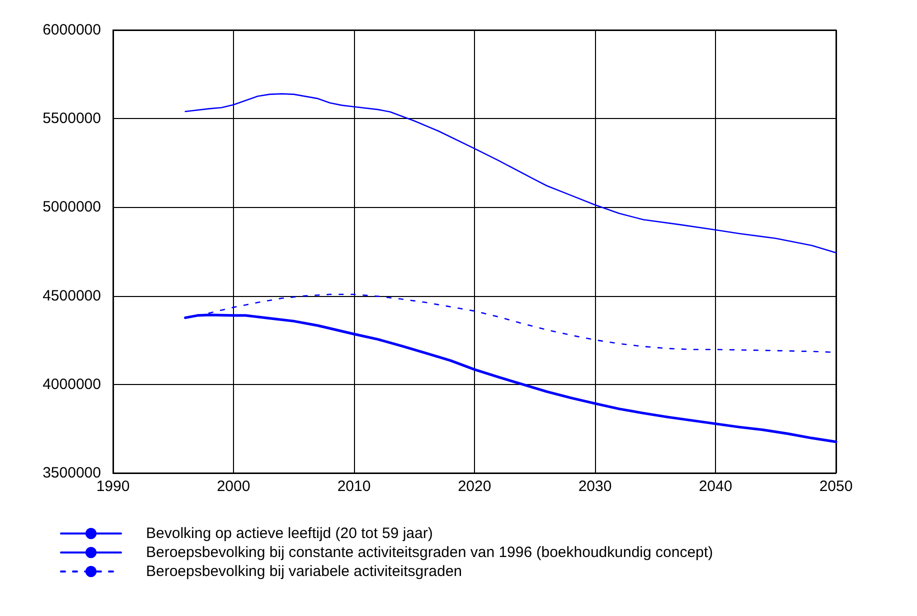 The image size is (917, 616). I want to click on x-tick-label: 2030, so click(595, 486).